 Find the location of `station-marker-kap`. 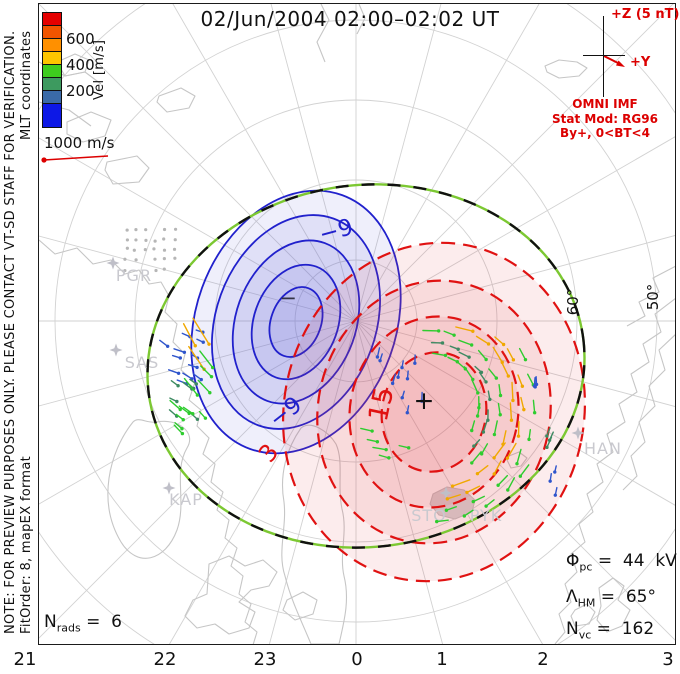

station-marker-kap is located at coordinates (169, 488).